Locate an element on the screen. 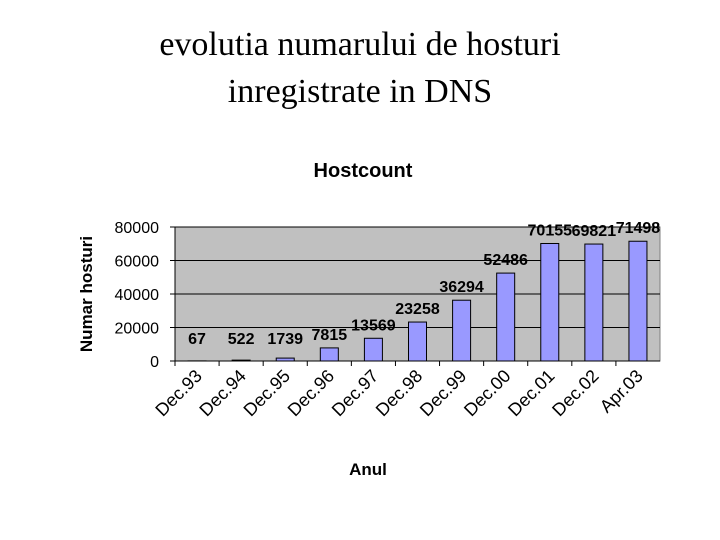 The width and height of the screenshot is (720, 540). slide-title: inregistrate in DNS is located at coordinates (360, 91).